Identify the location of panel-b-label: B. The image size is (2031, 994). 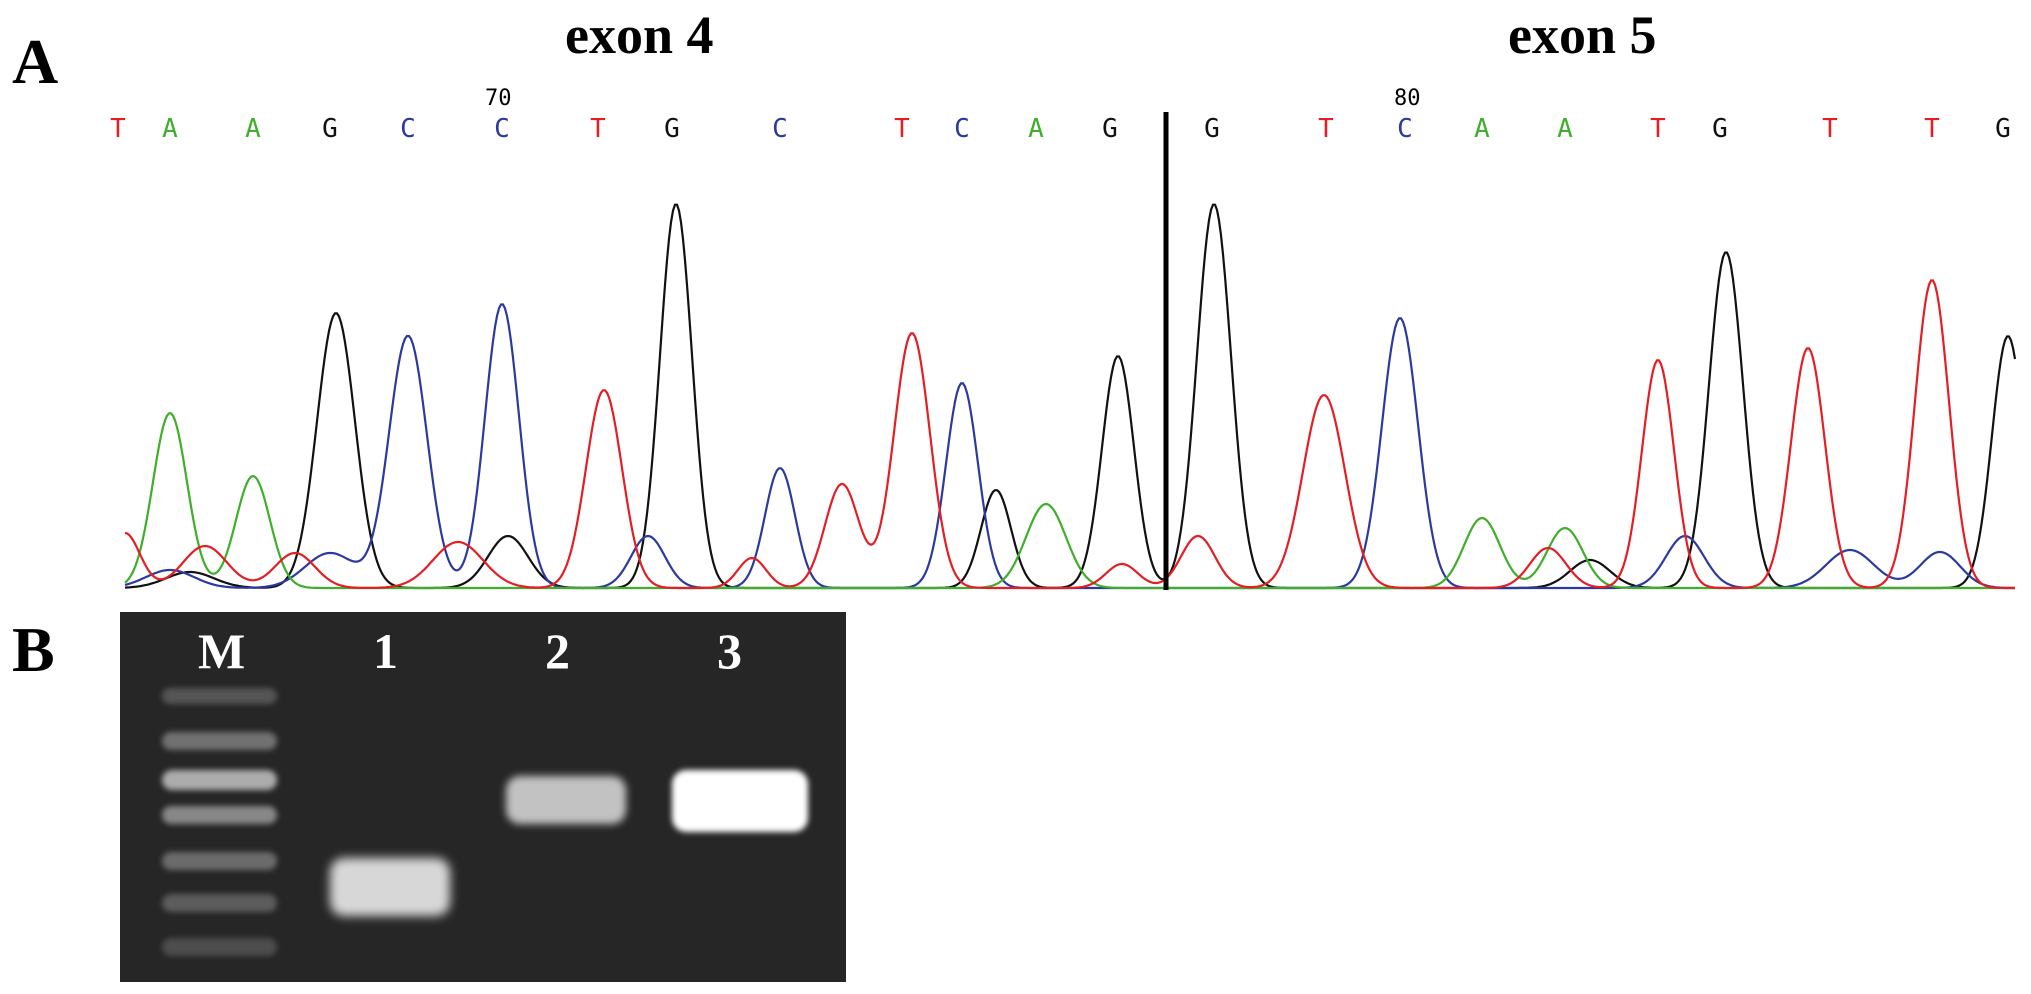
(33, 649).